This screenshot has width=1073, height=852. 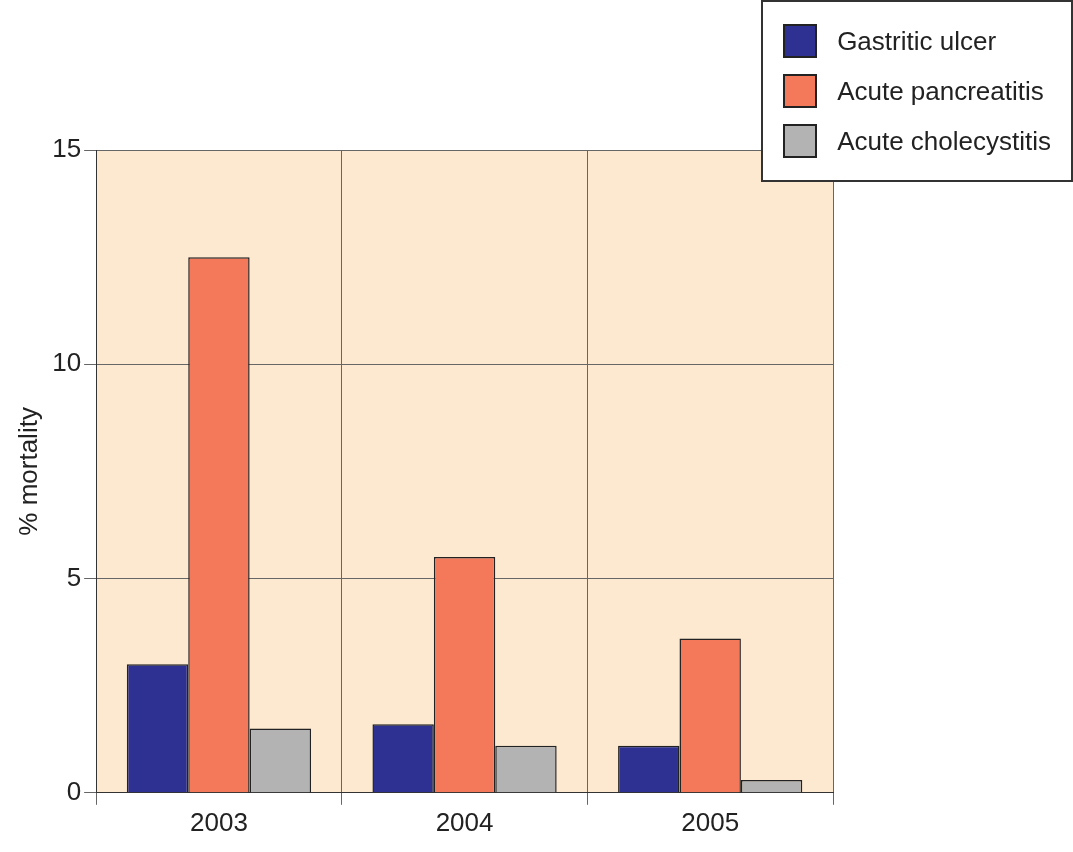 What do you see at coordinates (944, 141) in the screenshot?
I see `legend-label: Acute cholecystitis` at bounding box center [944, 141].